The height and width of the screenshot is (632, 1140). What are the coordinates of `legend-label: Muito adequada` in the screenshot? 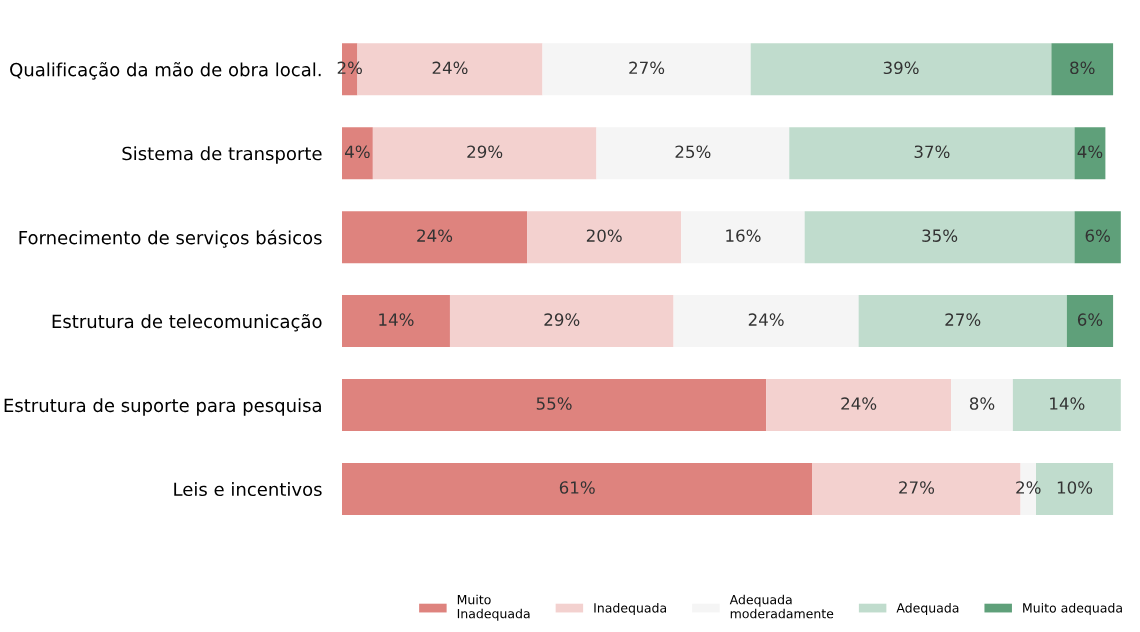 It's located at (1072, 609).